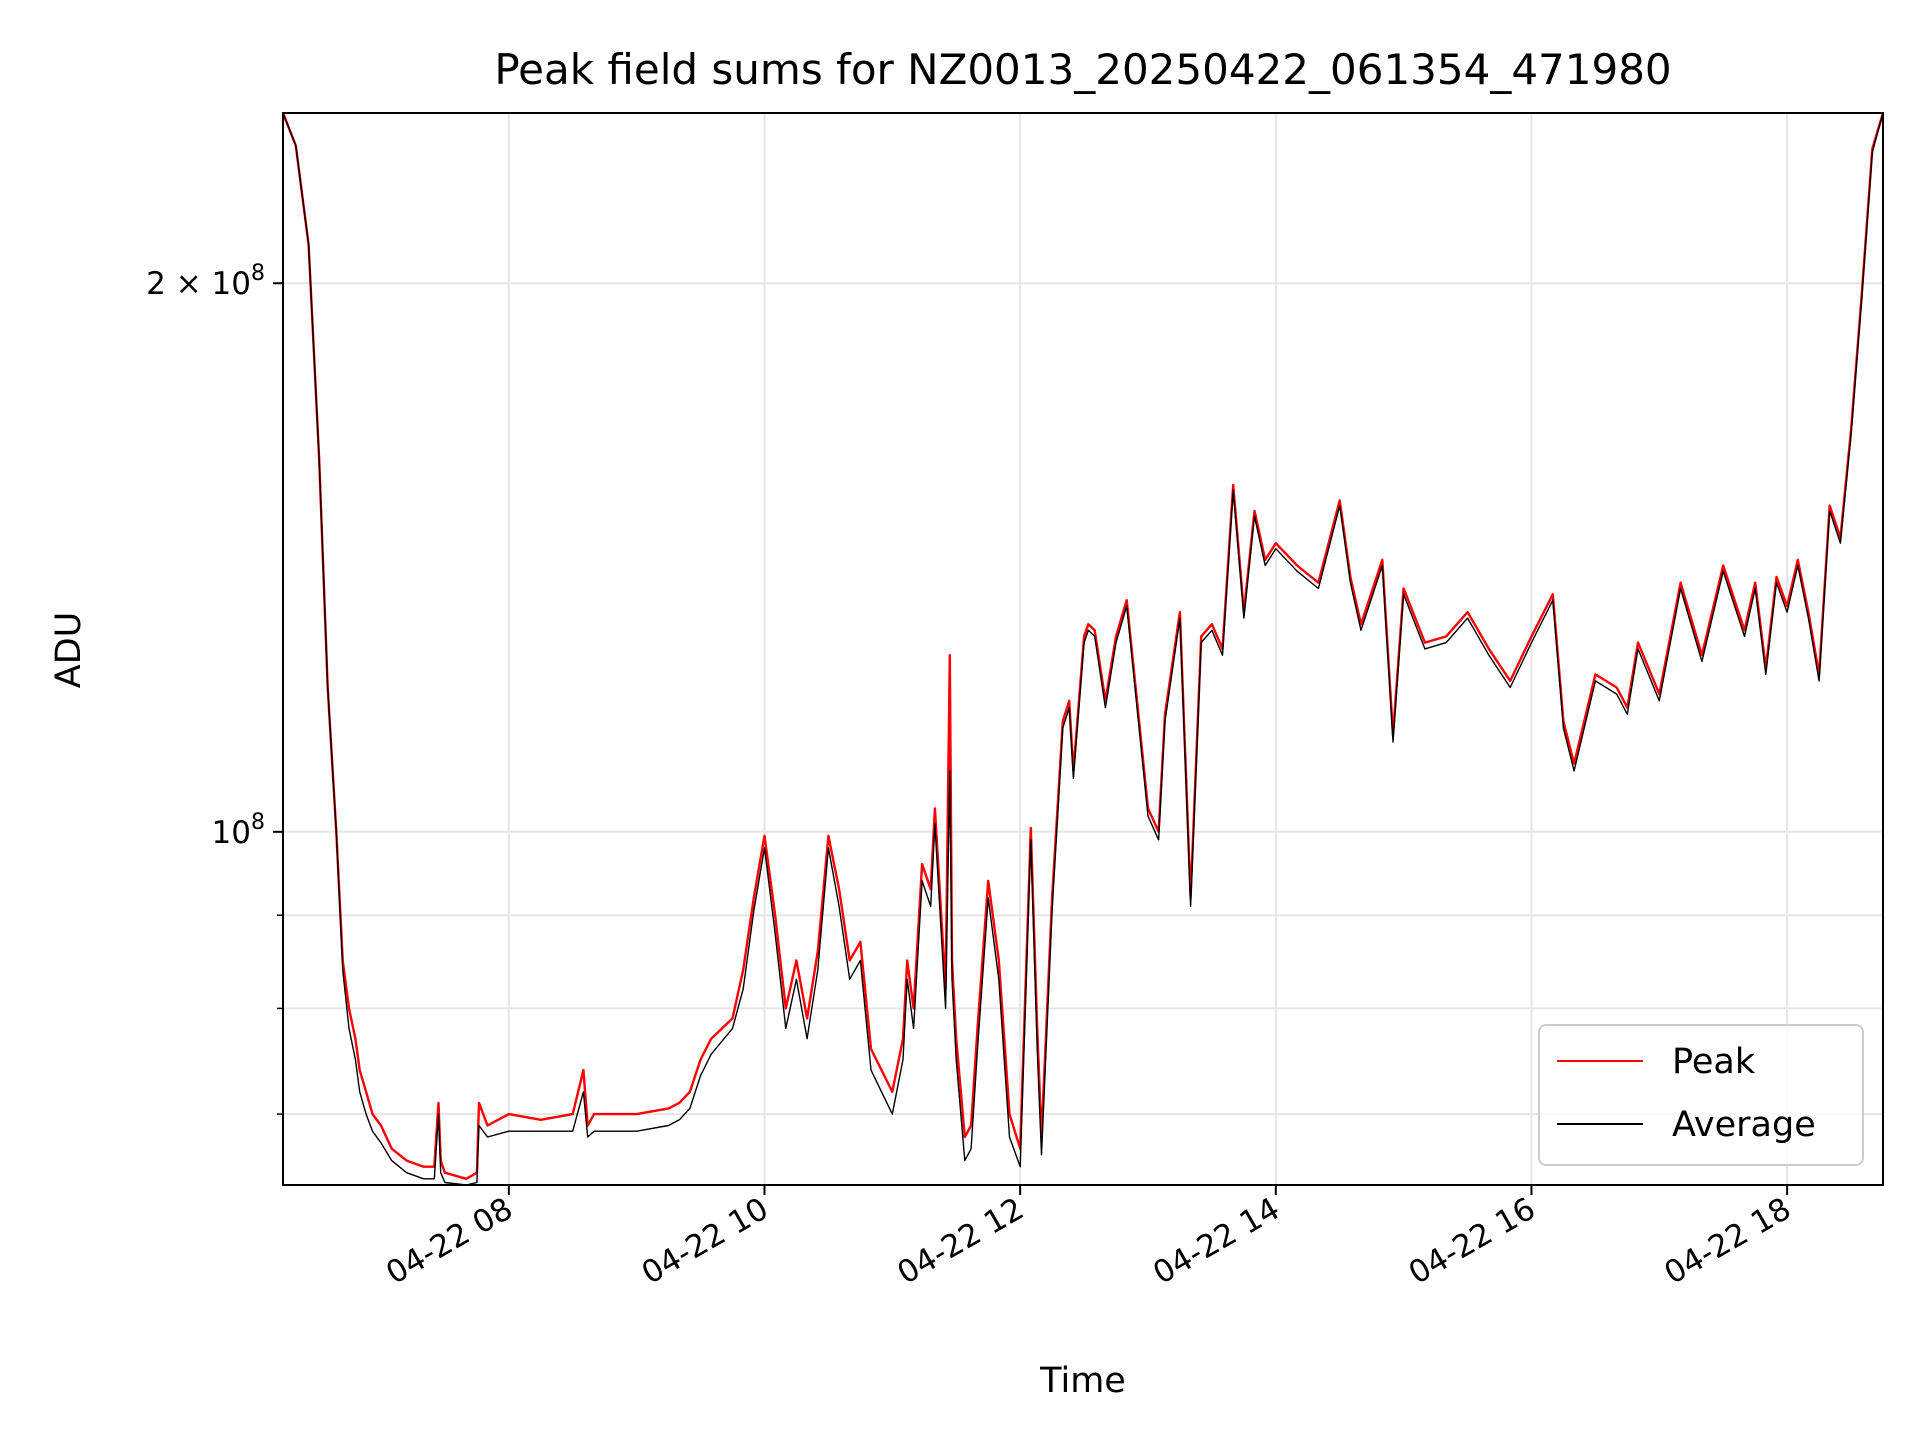 The height and width of the screenshot is (1440, 1920). What do you see at coordinates (205, 281) in the screenshot?
I see `y-tick-label: 2 × 108` at bounding box center [205, 281].